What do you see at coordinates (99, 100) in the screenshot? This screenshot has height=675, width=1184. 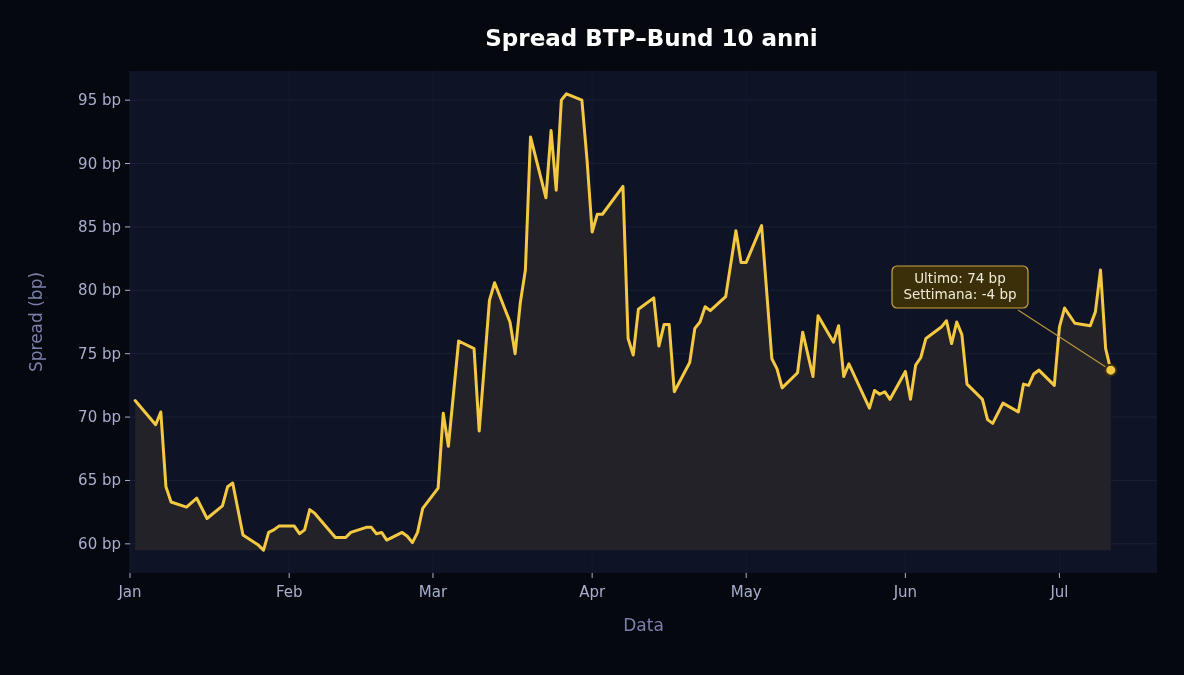 I see `y-tick-label: 95 bp` at bounding box center [99, 100].